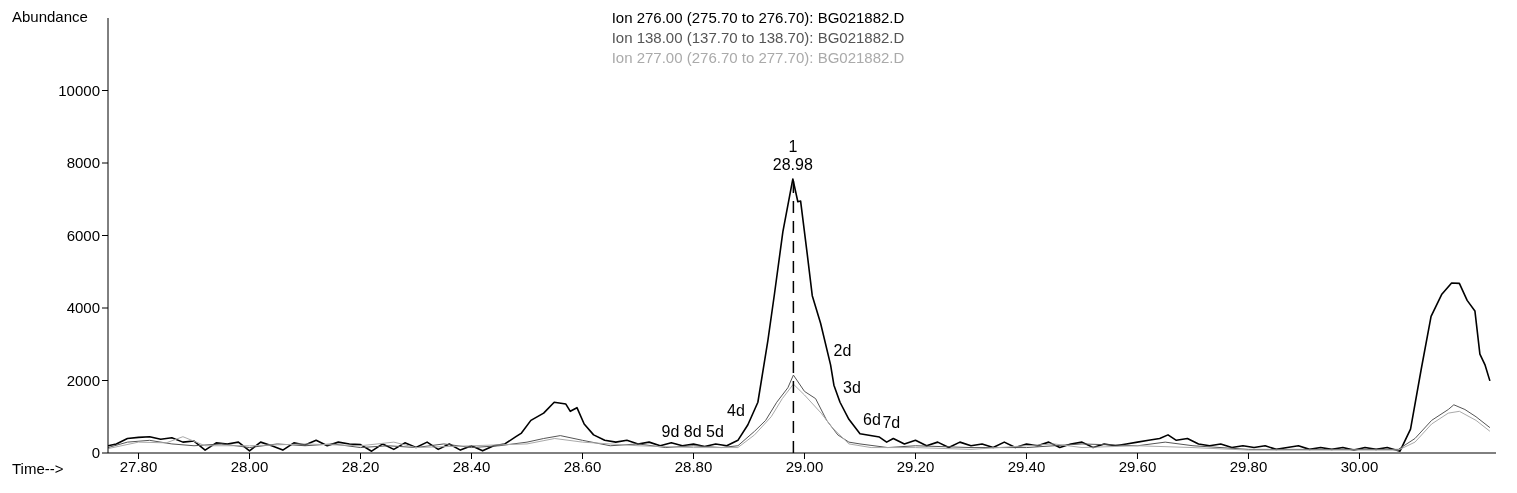 The image size is (1517, 493). What do you see at coordinates (758, 58) in the screenshot?
I see `text: Ion 277.00 (276.70 to 277.70): BG021882.D` at bounding box center [758, 58].